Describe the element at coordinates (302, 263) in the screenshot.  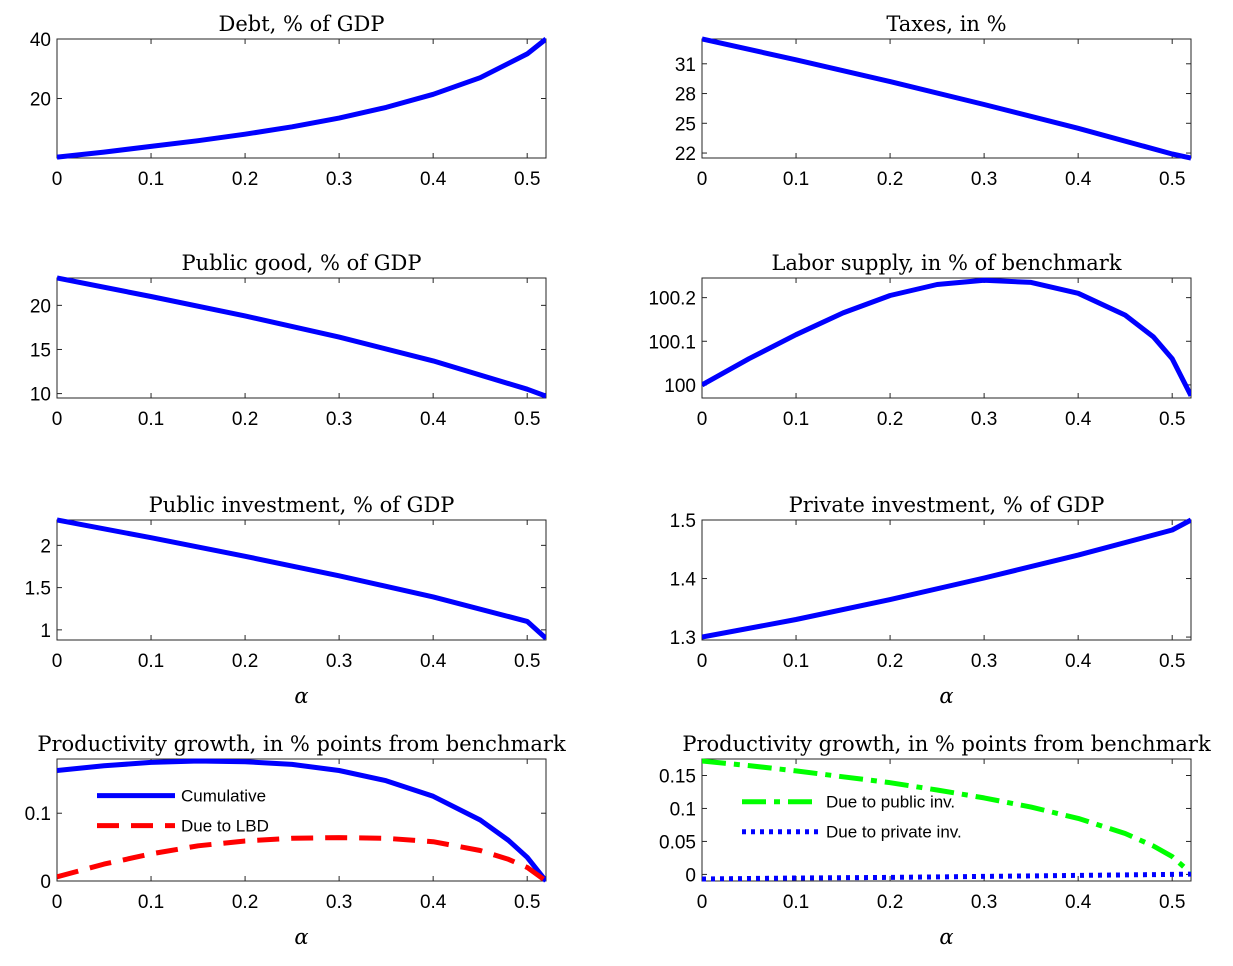
I see `chart-title: Public good, % of GDP` at that location.